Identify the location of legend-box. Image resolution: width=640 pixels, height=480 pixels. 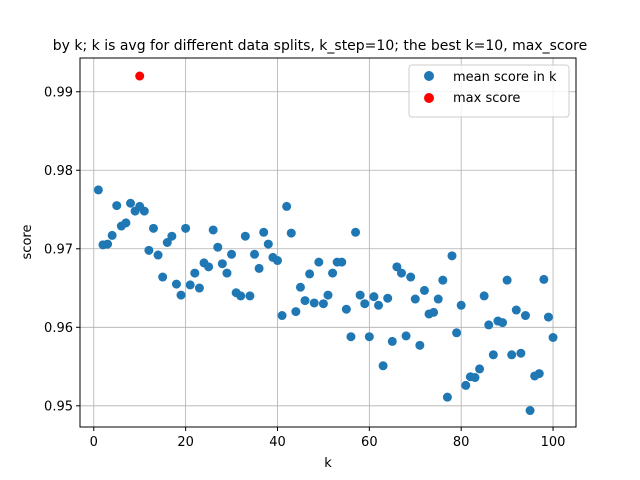
(489, 91).